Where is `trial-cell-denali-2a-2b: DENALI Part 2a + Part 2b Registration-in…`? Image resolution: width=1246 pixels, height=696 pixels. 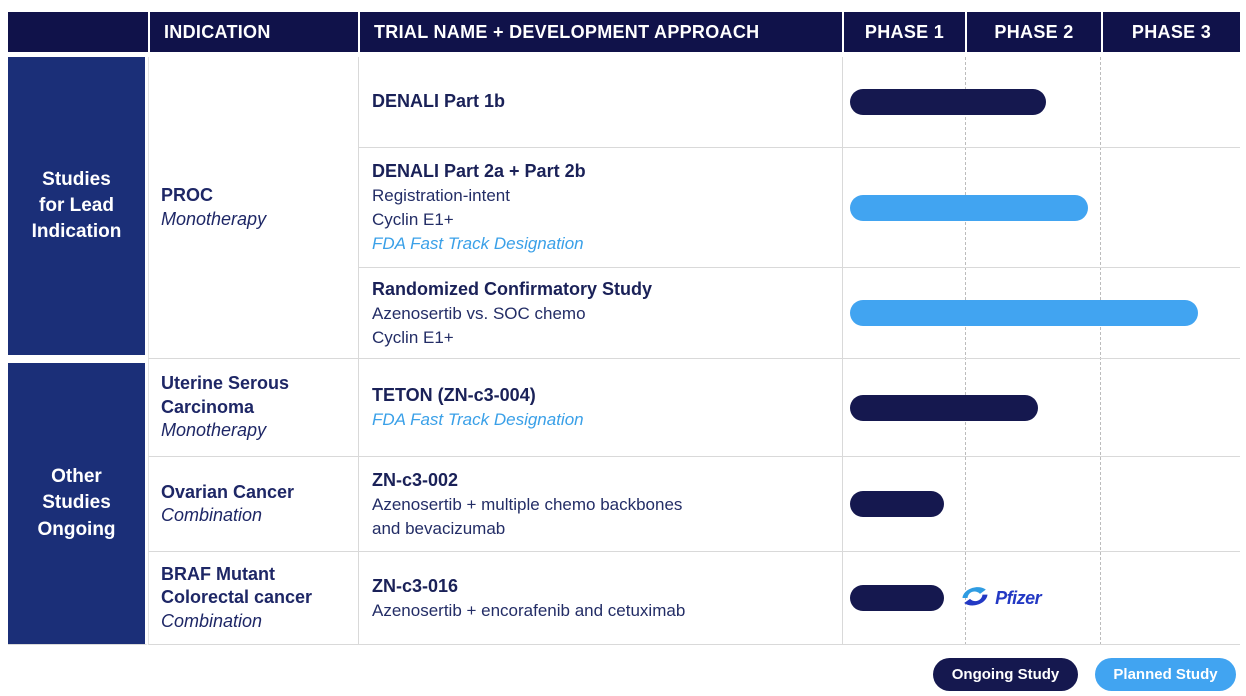 trial-cell-denali-2a-2b: DENALI Part 2a + Part 2b Registration-in… is located at coordinates (600, 207).